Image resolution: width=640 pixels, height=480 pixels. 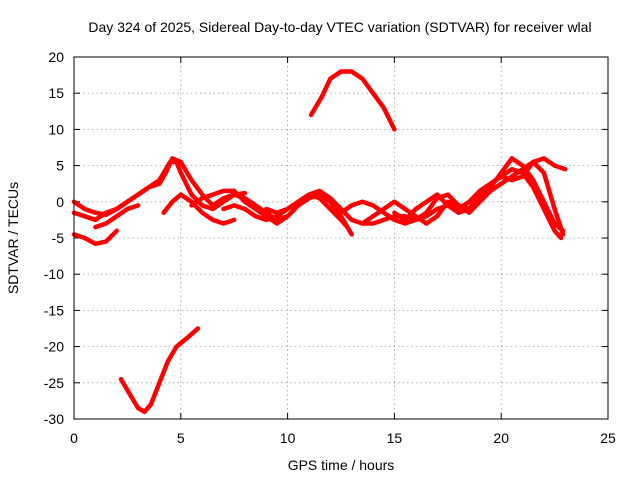 What do you see at coordinates (54, 419) in the screenshot?
I see `y-tick-label: -30` at bounding box center [54, 419].